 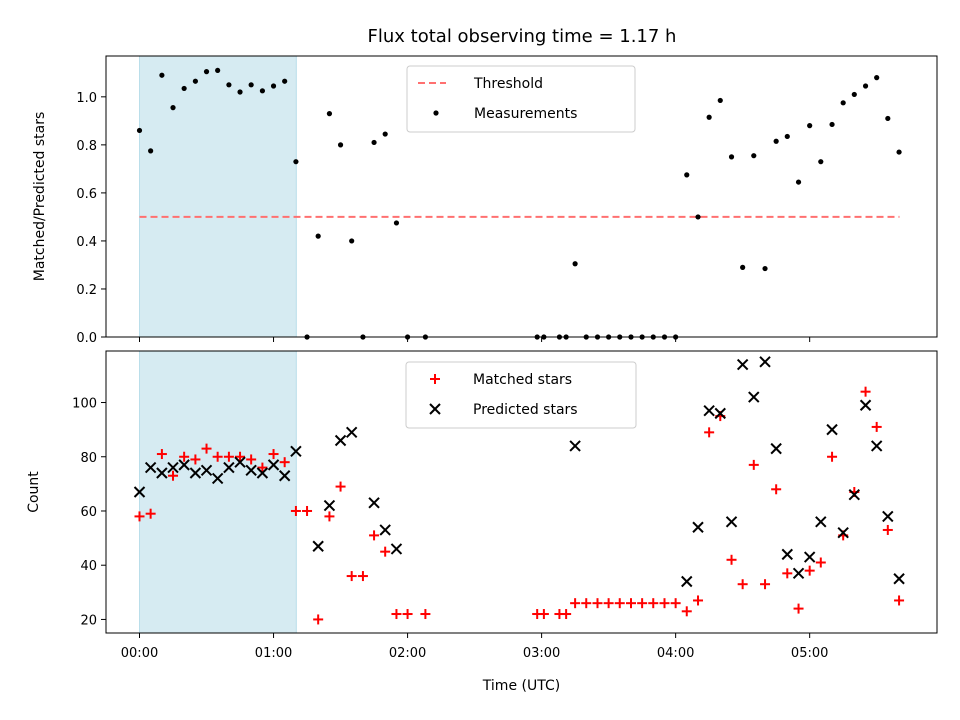 What do you see at coordinates (86, 338) in the screenshot?
I see `y-tick-label: 0.0` at bounding box center [86, 338].